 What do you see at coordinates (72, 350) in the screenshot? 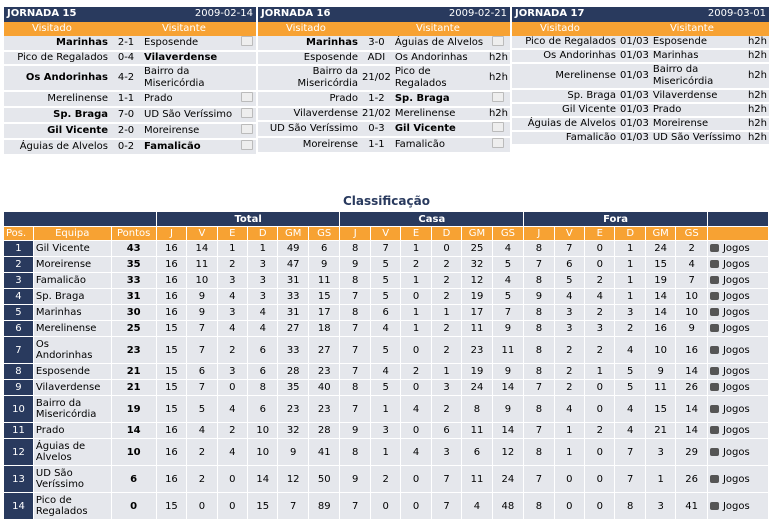
I see `team-name: Os Andorinhas` at bounding box center [72, 350].